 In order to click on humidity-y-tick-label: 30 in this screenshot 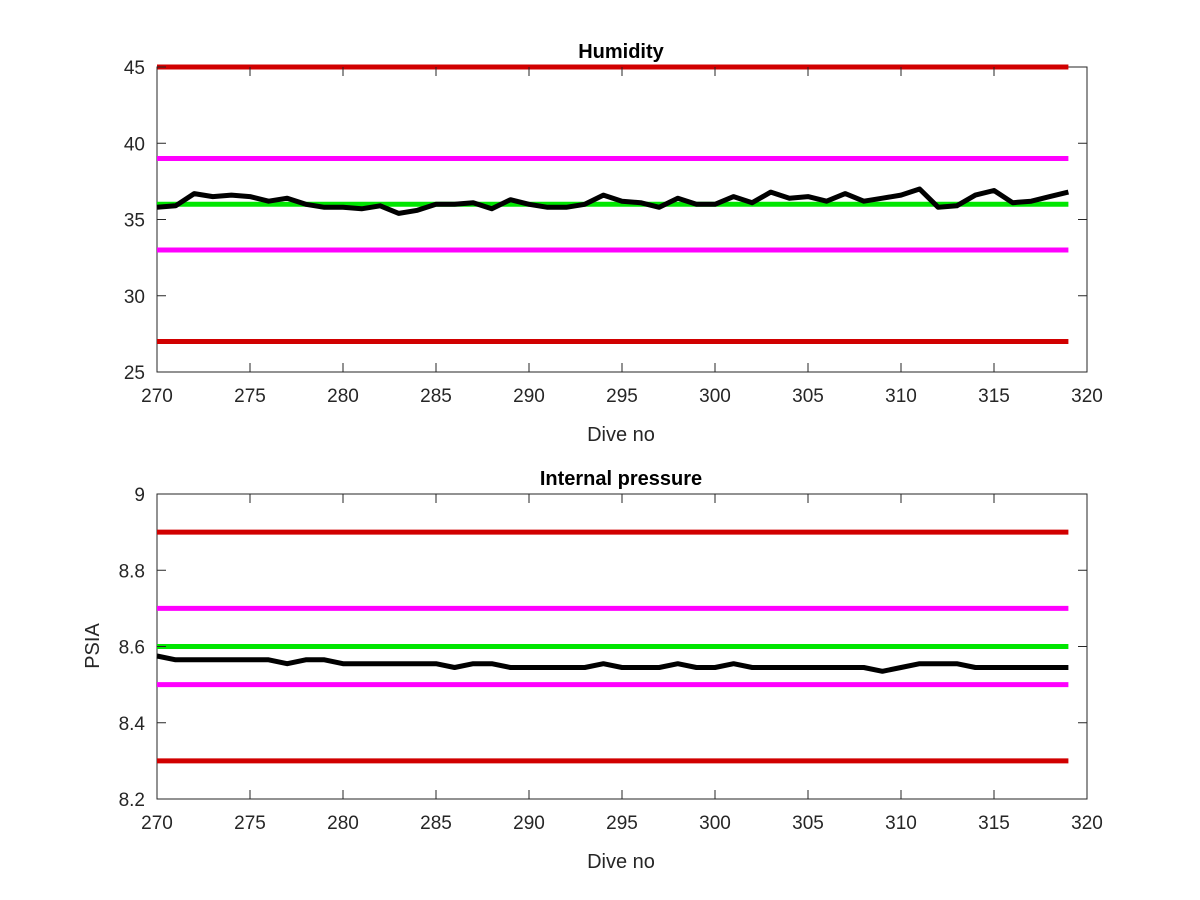, I will do `click(134, 297)`.